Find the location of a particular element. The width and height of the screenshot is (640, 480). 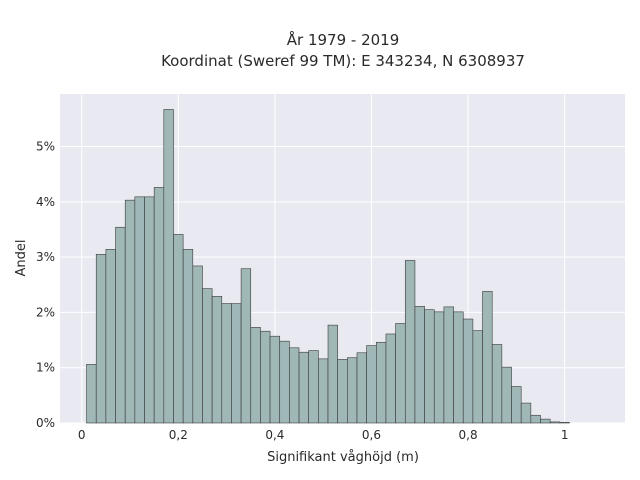

x-tick-label: 0,4 is located at coordinates (274, 435).